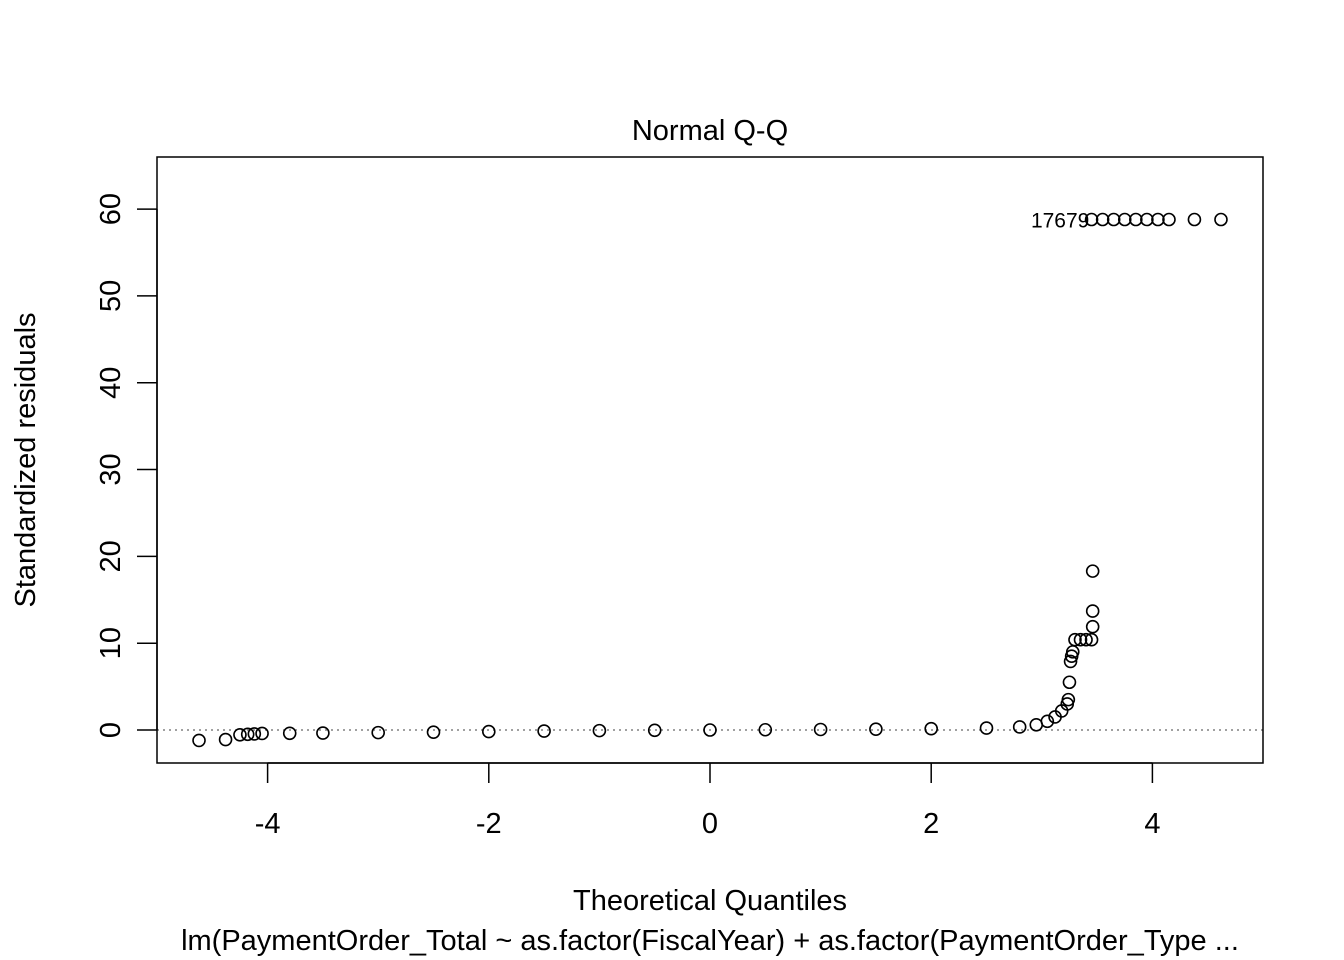 The height and width of the screenshot is (960, 1344). Describe the element at coordinates (111, 209) in the screenshot. I see `y-tick-label: 60` at that location.